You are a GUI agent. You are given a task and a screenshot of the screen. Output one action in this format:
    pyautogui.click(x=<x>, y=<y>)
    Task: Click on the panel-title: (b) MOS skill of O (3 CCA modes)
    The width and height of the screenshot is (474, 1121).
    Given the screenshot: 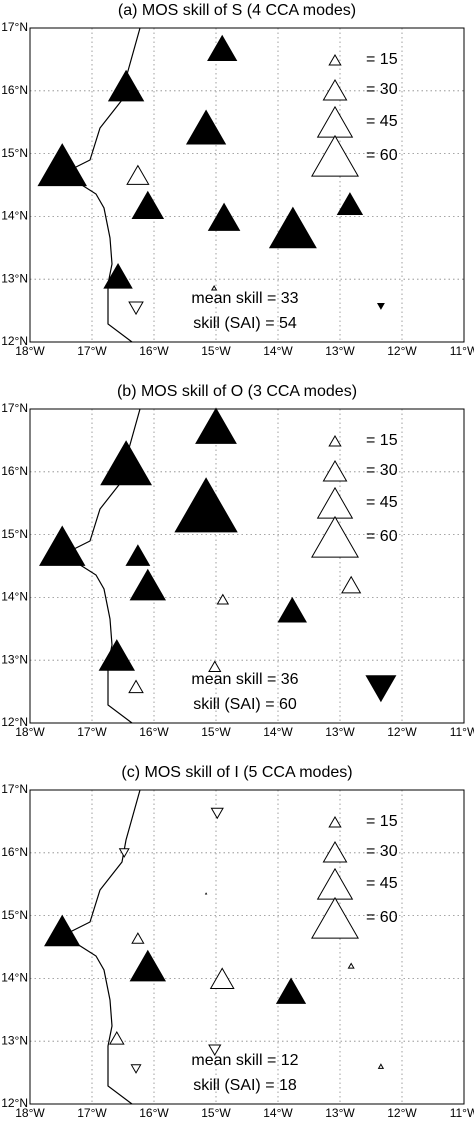 What is the action you would take?
    pyautogui.click(x=237, y=391)
    